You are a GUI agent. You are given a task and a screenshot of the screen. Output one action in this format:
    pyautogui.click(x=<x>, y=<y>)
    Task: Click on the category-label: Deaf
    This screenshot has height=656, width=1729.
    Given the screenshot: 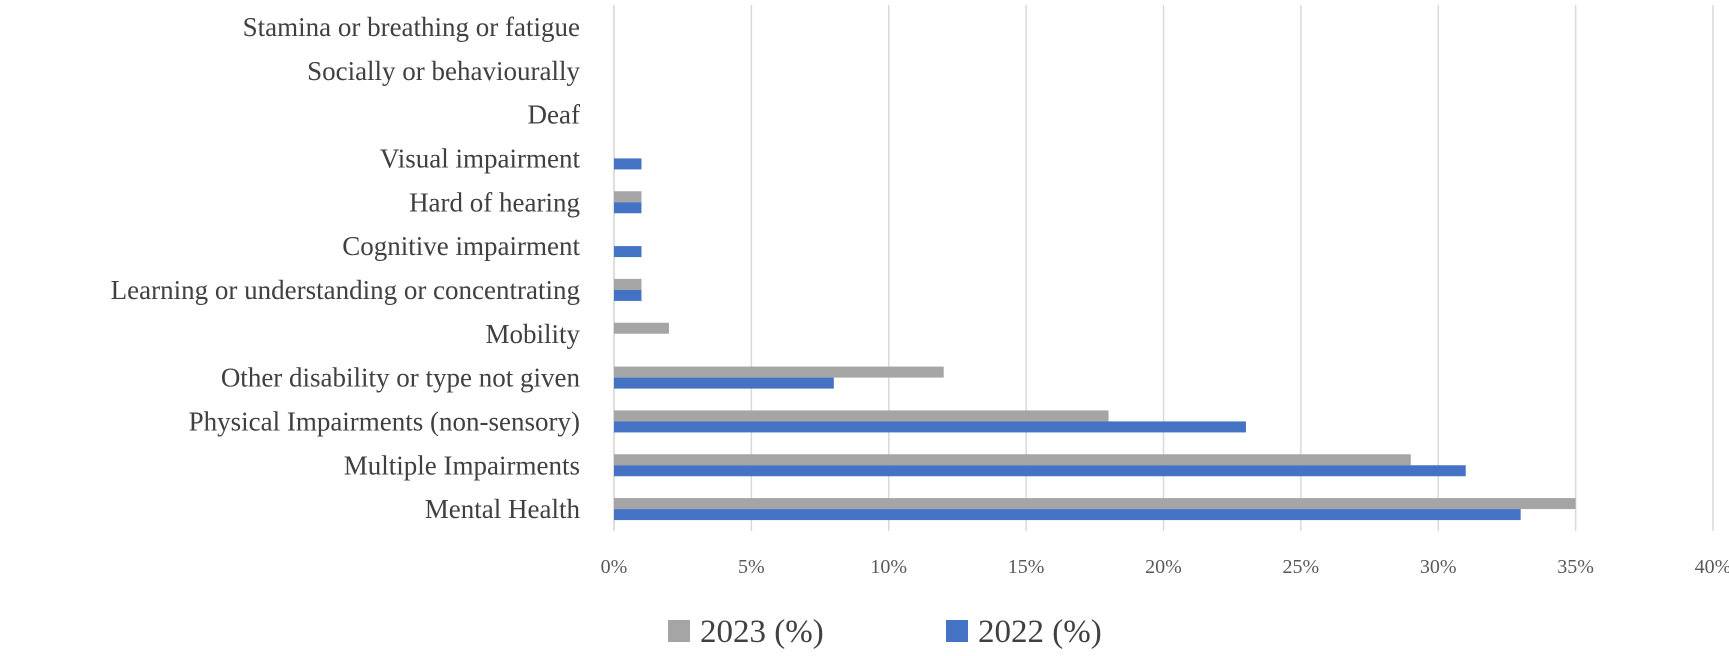 What is the action you would take?
    pyautogui.click(x=554, y=115)
    